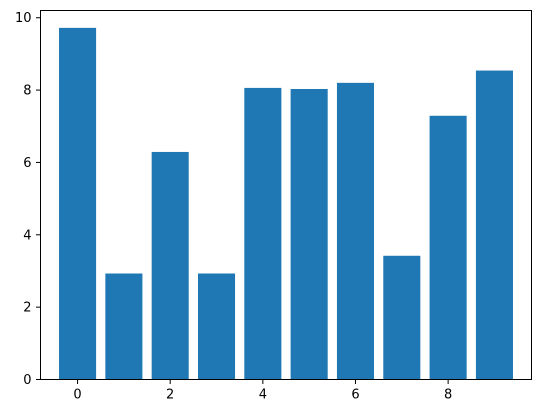 The width and height of the screenshot is (543, 413). I want to click on y-tick-label: 10, so click(23, 18).